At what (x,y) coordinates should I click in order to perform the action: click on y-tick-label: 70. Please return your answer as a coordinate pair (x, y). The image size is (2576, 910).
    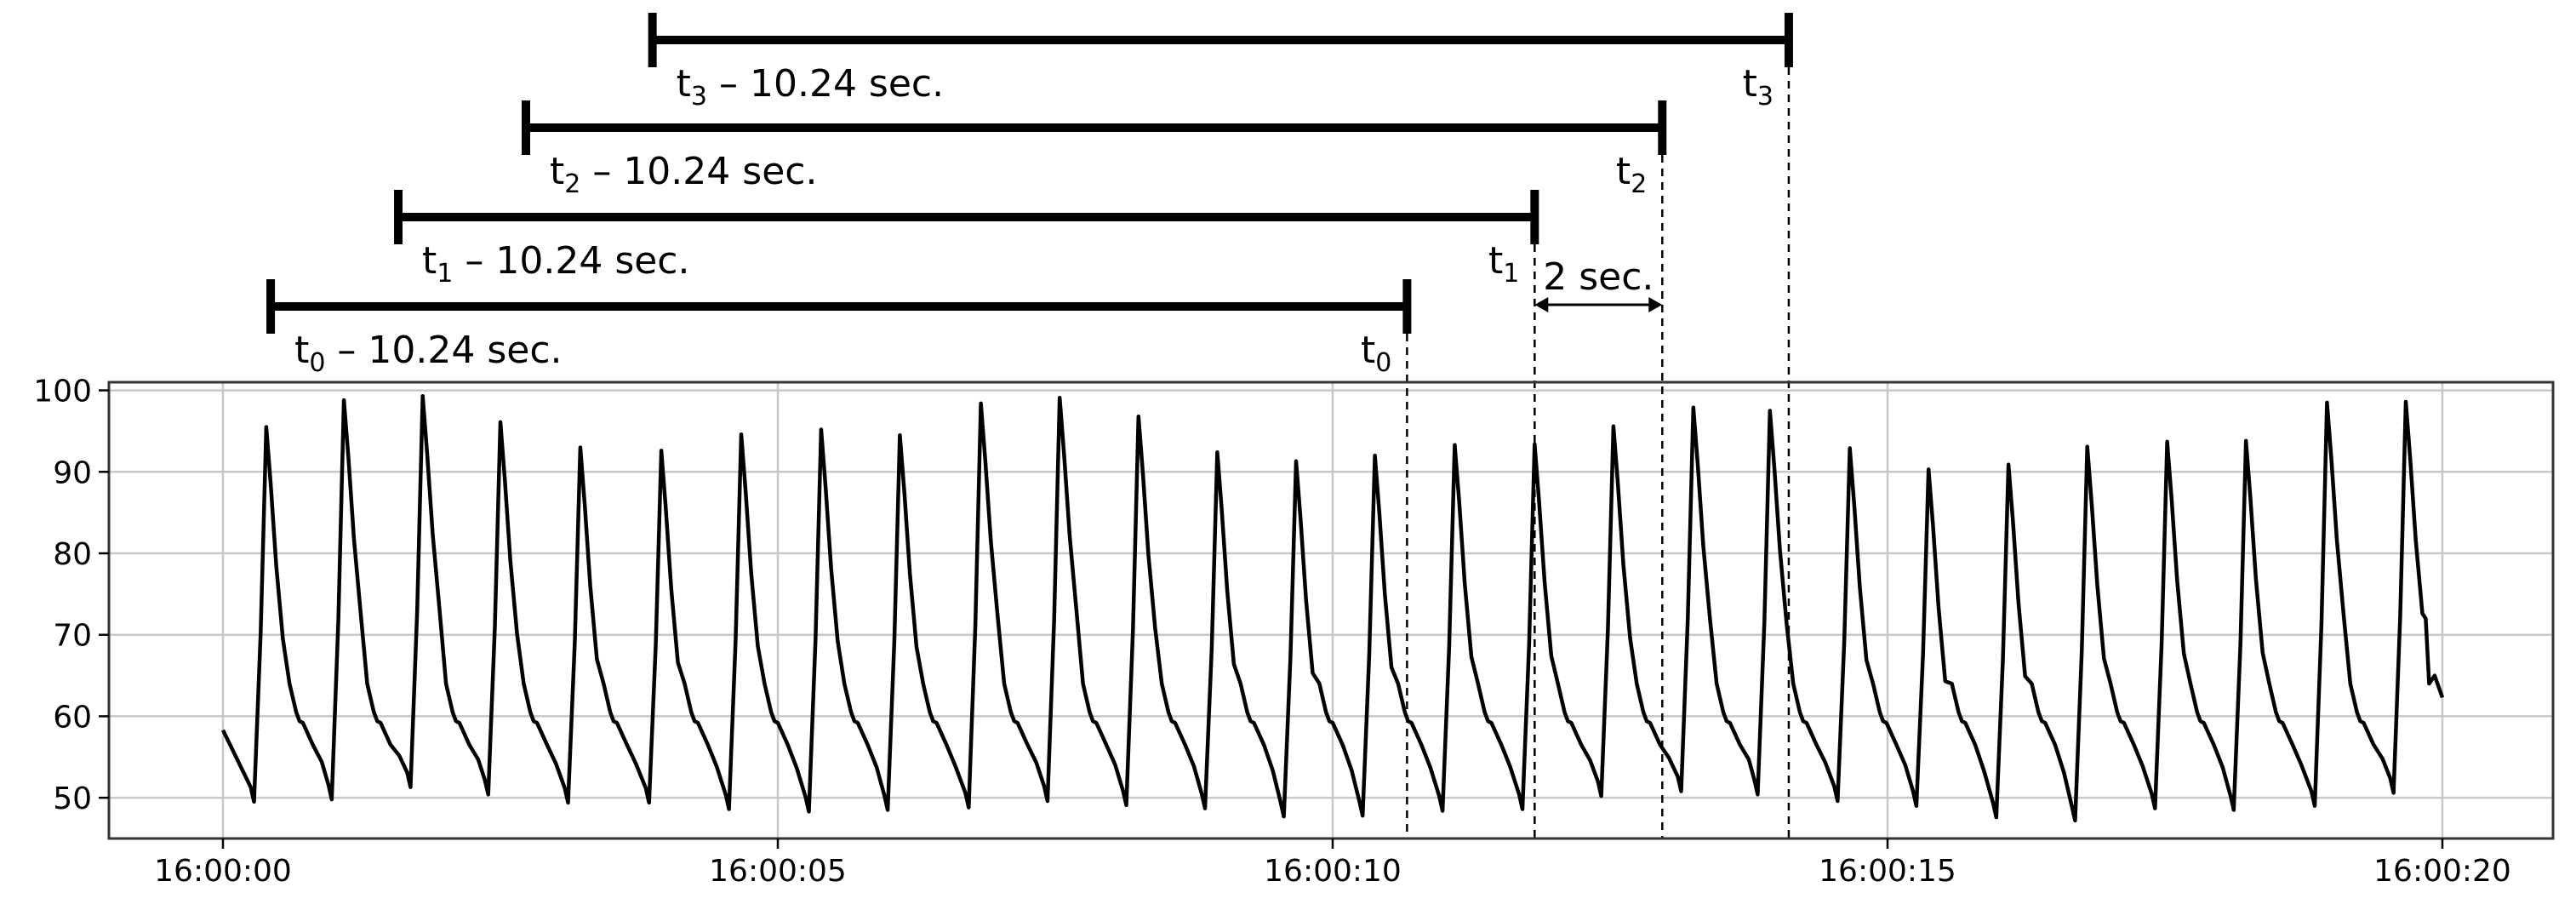
    Looking at the image, I should click on (72, 636).